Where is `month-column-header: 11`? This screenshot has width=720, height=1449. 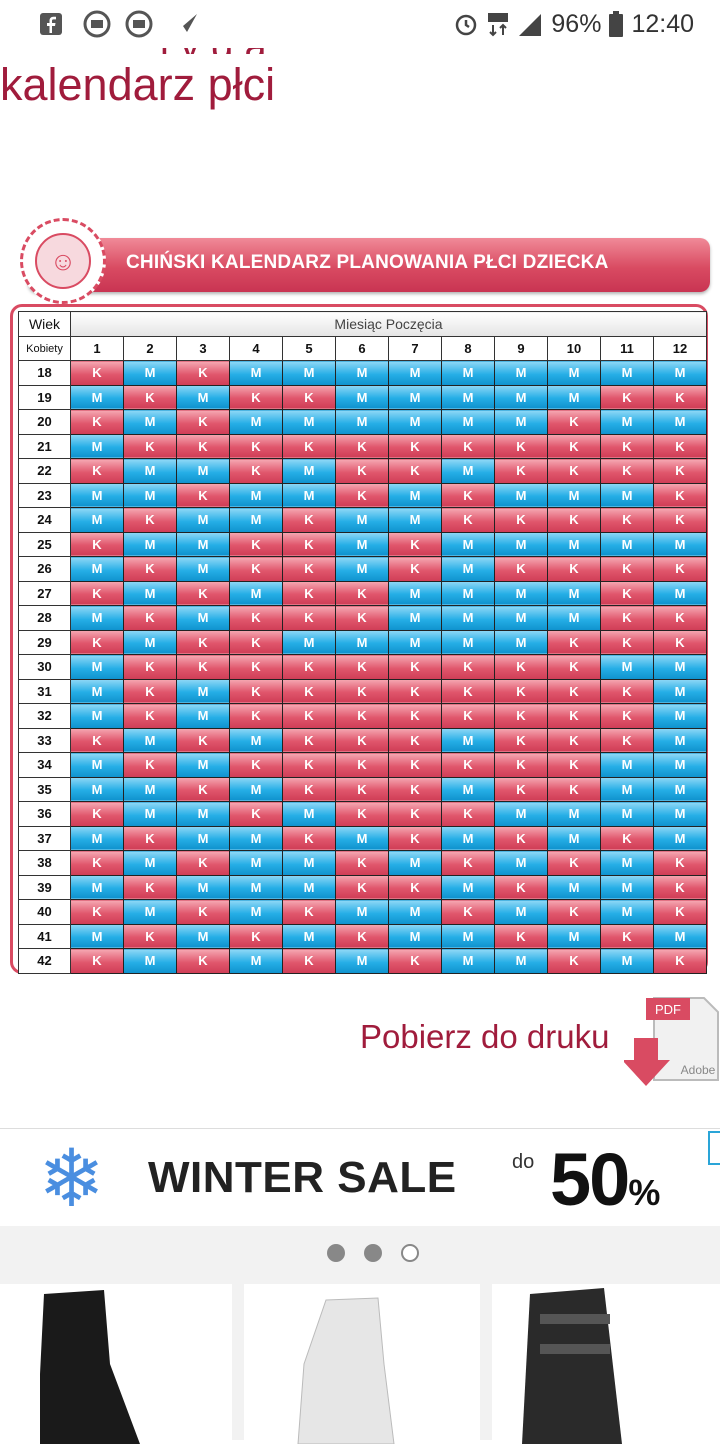
month-column-header: 11 is located at coordinates (627, 348).